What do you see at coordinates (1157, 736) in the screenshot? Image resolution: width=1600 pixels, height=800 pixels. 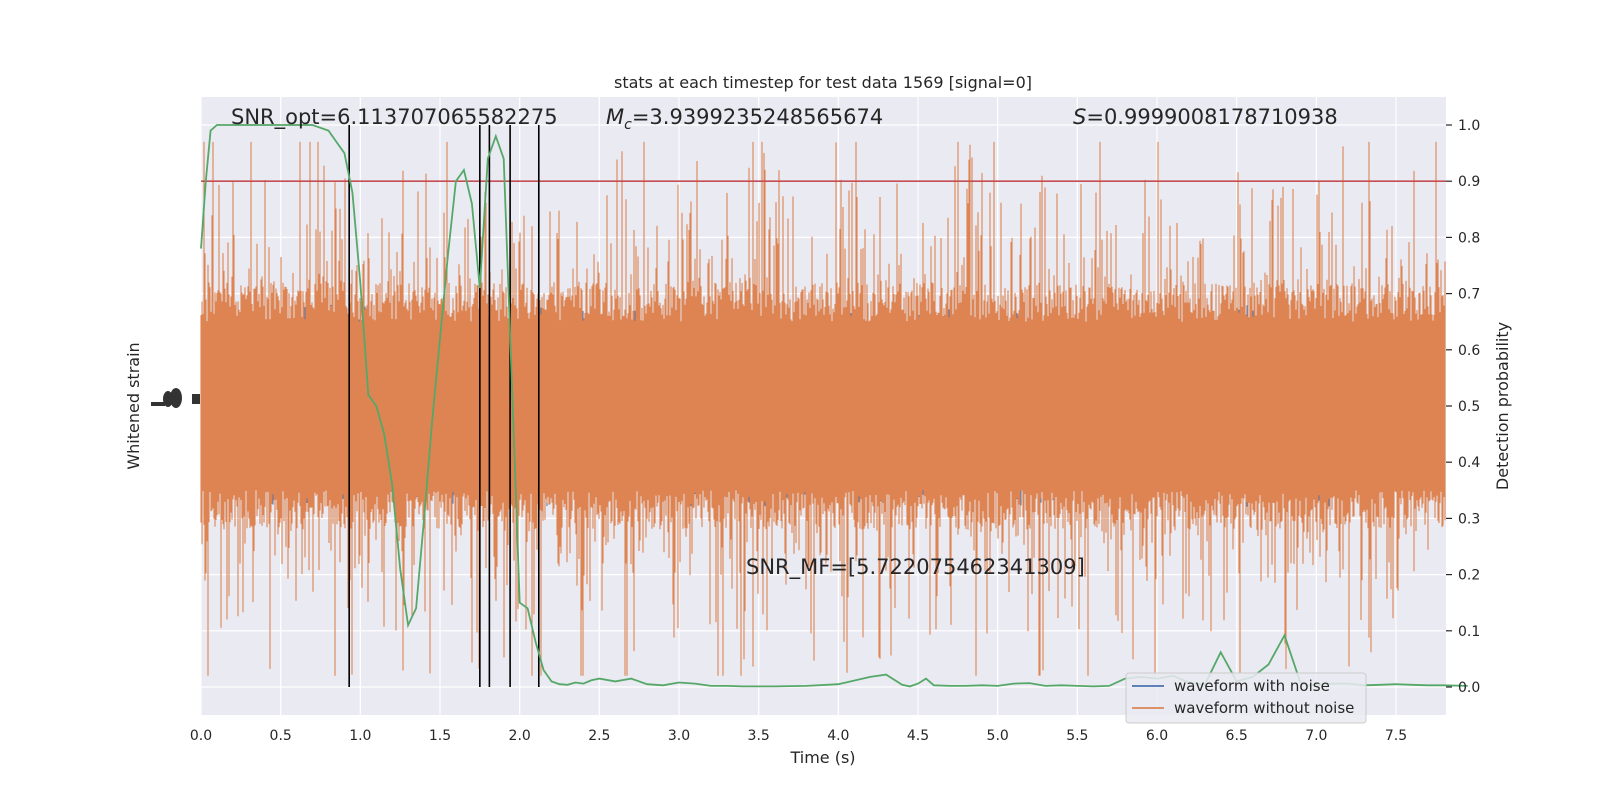 I see `x-tick-label: 6.0` at bounding box center [1157, 736].